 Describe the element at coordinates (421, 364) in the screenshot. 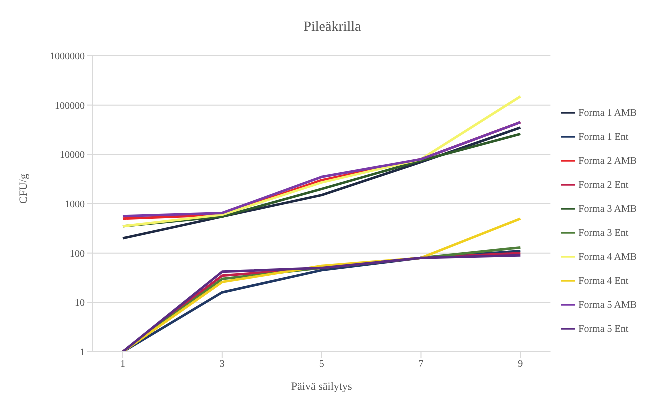

I see `x-tick-label: 7` at that location.